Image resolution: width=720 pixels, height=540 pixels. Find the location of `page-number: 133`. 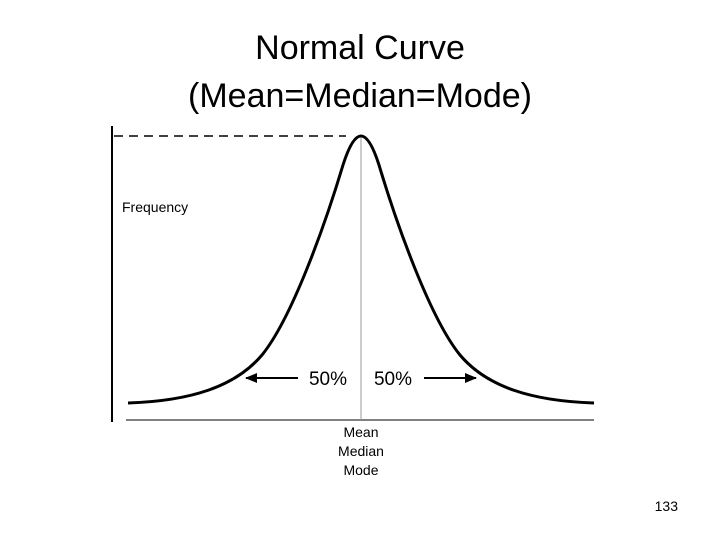

page-number: 133 is located at coordinates (666, 506).